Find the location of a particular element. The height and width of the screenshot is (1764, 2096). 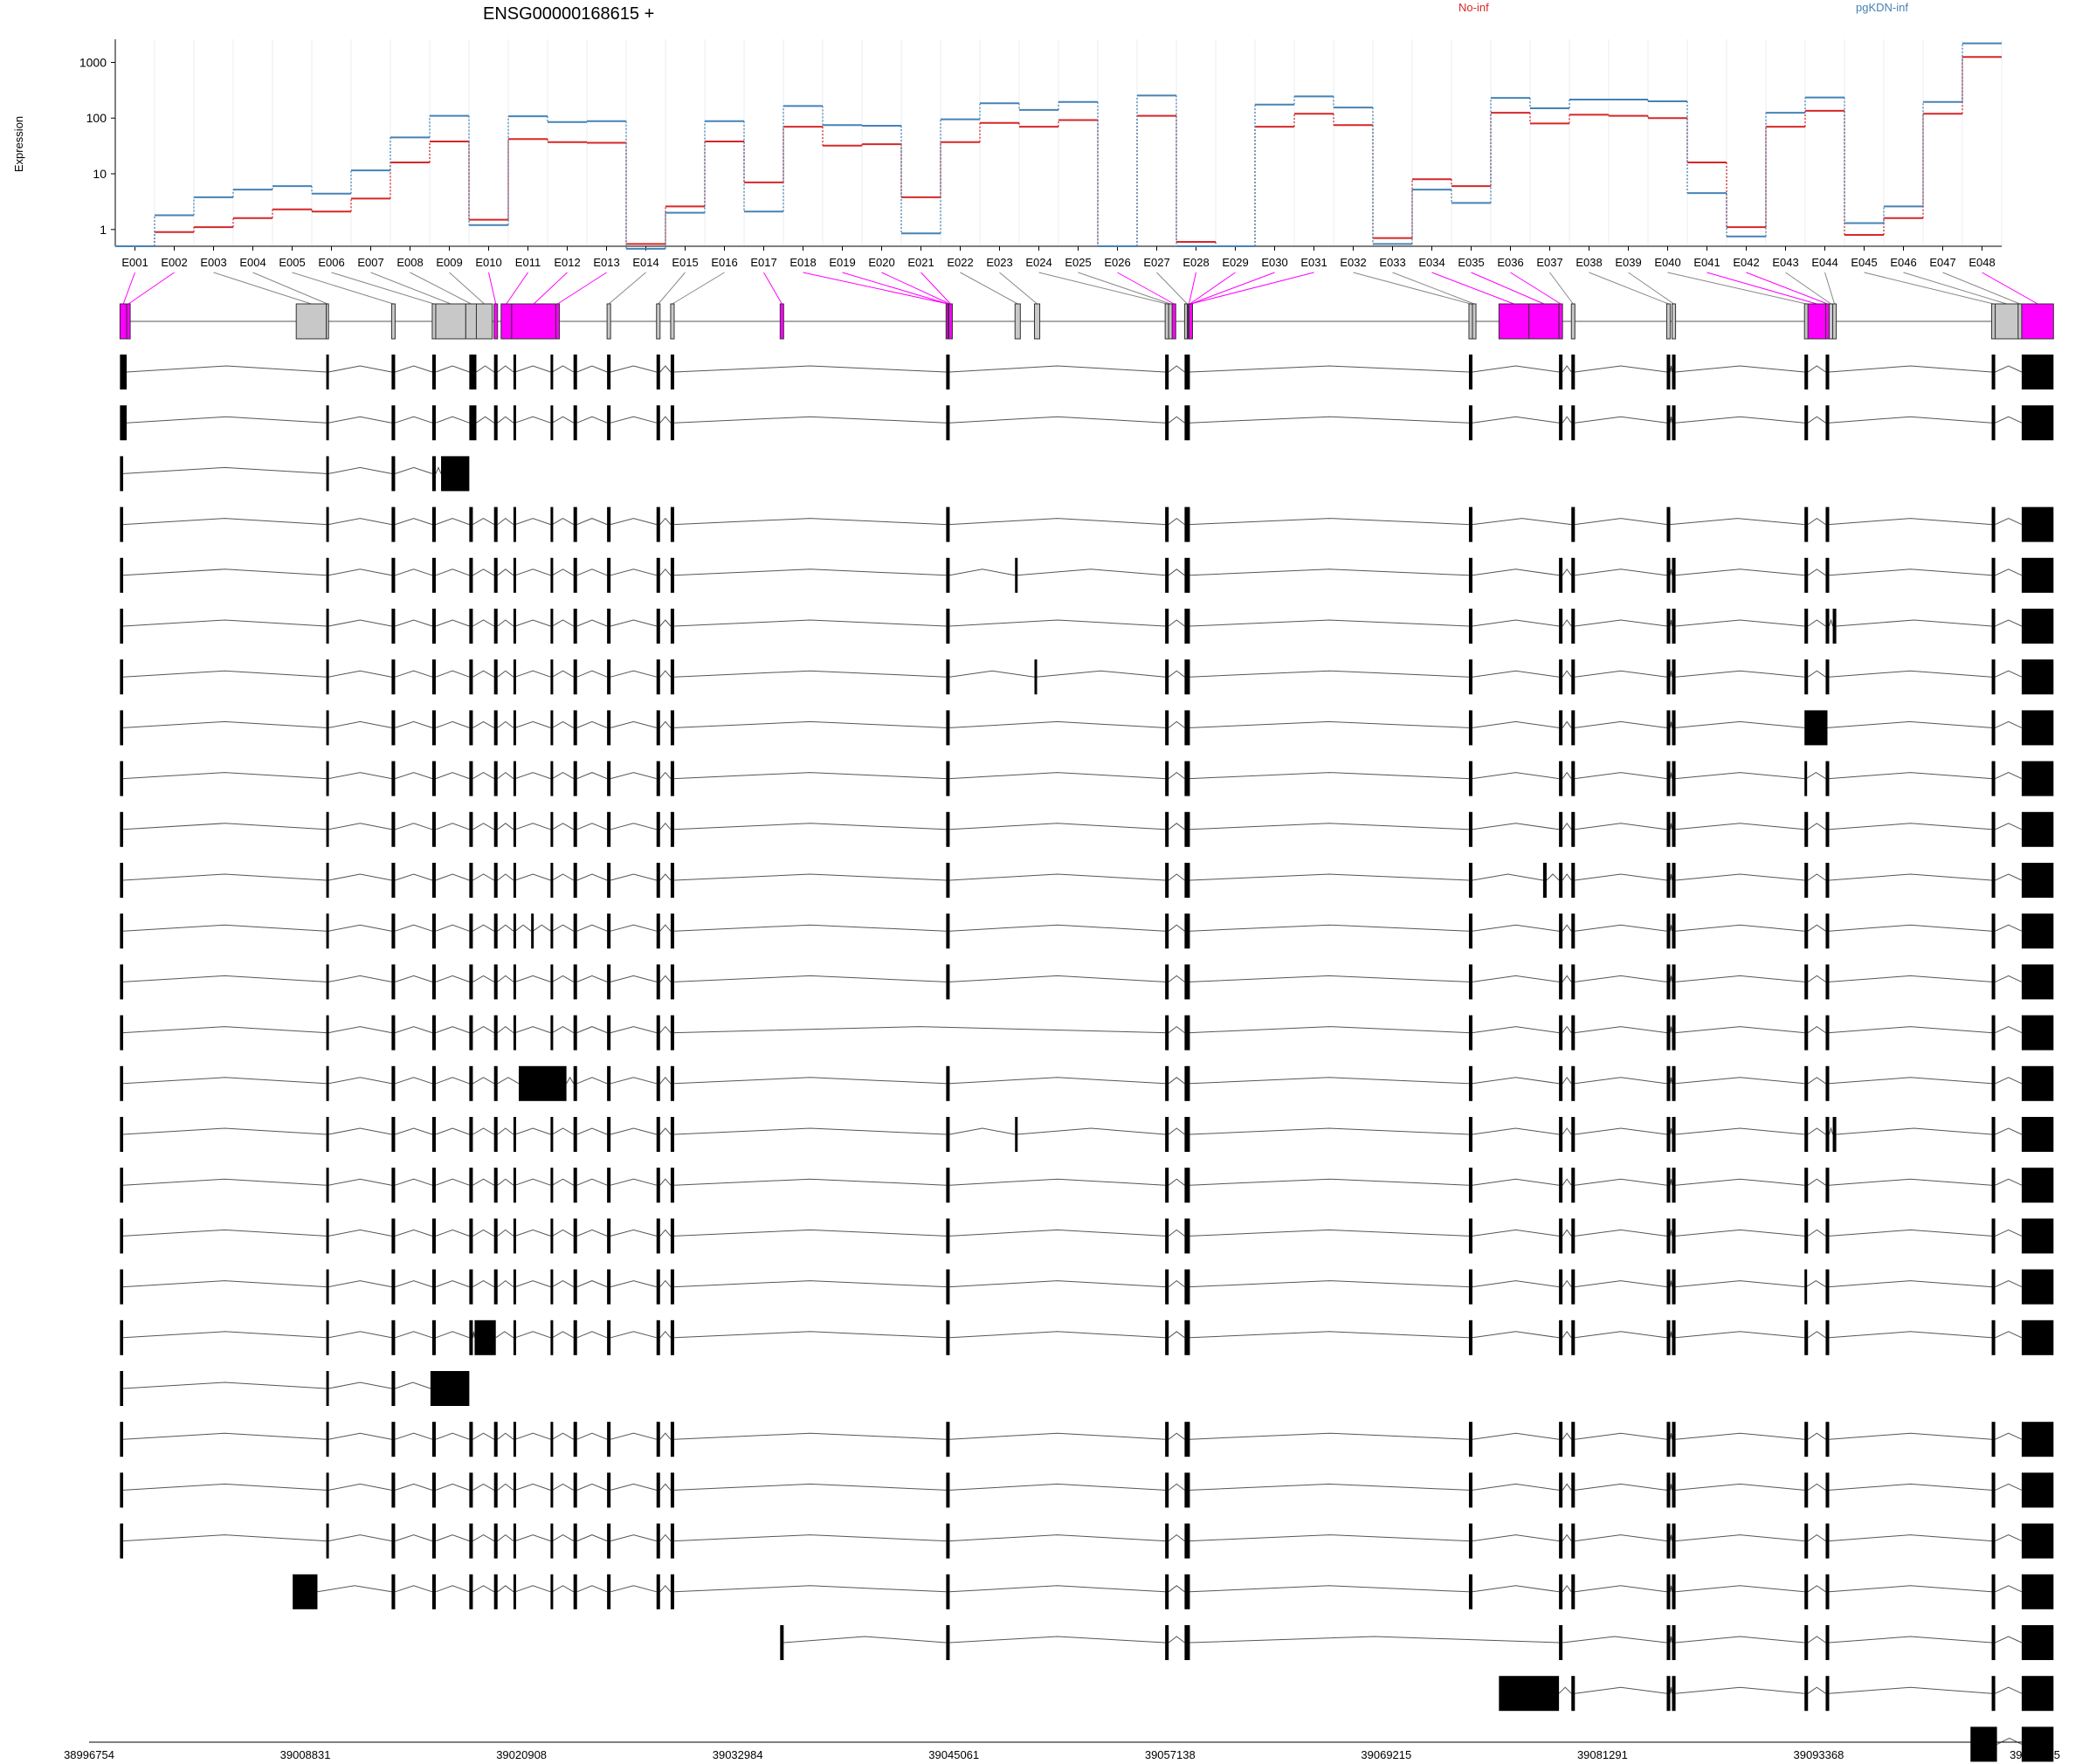

genomic-tick-label: 39069215 is located at coordinates (1386, 1754).